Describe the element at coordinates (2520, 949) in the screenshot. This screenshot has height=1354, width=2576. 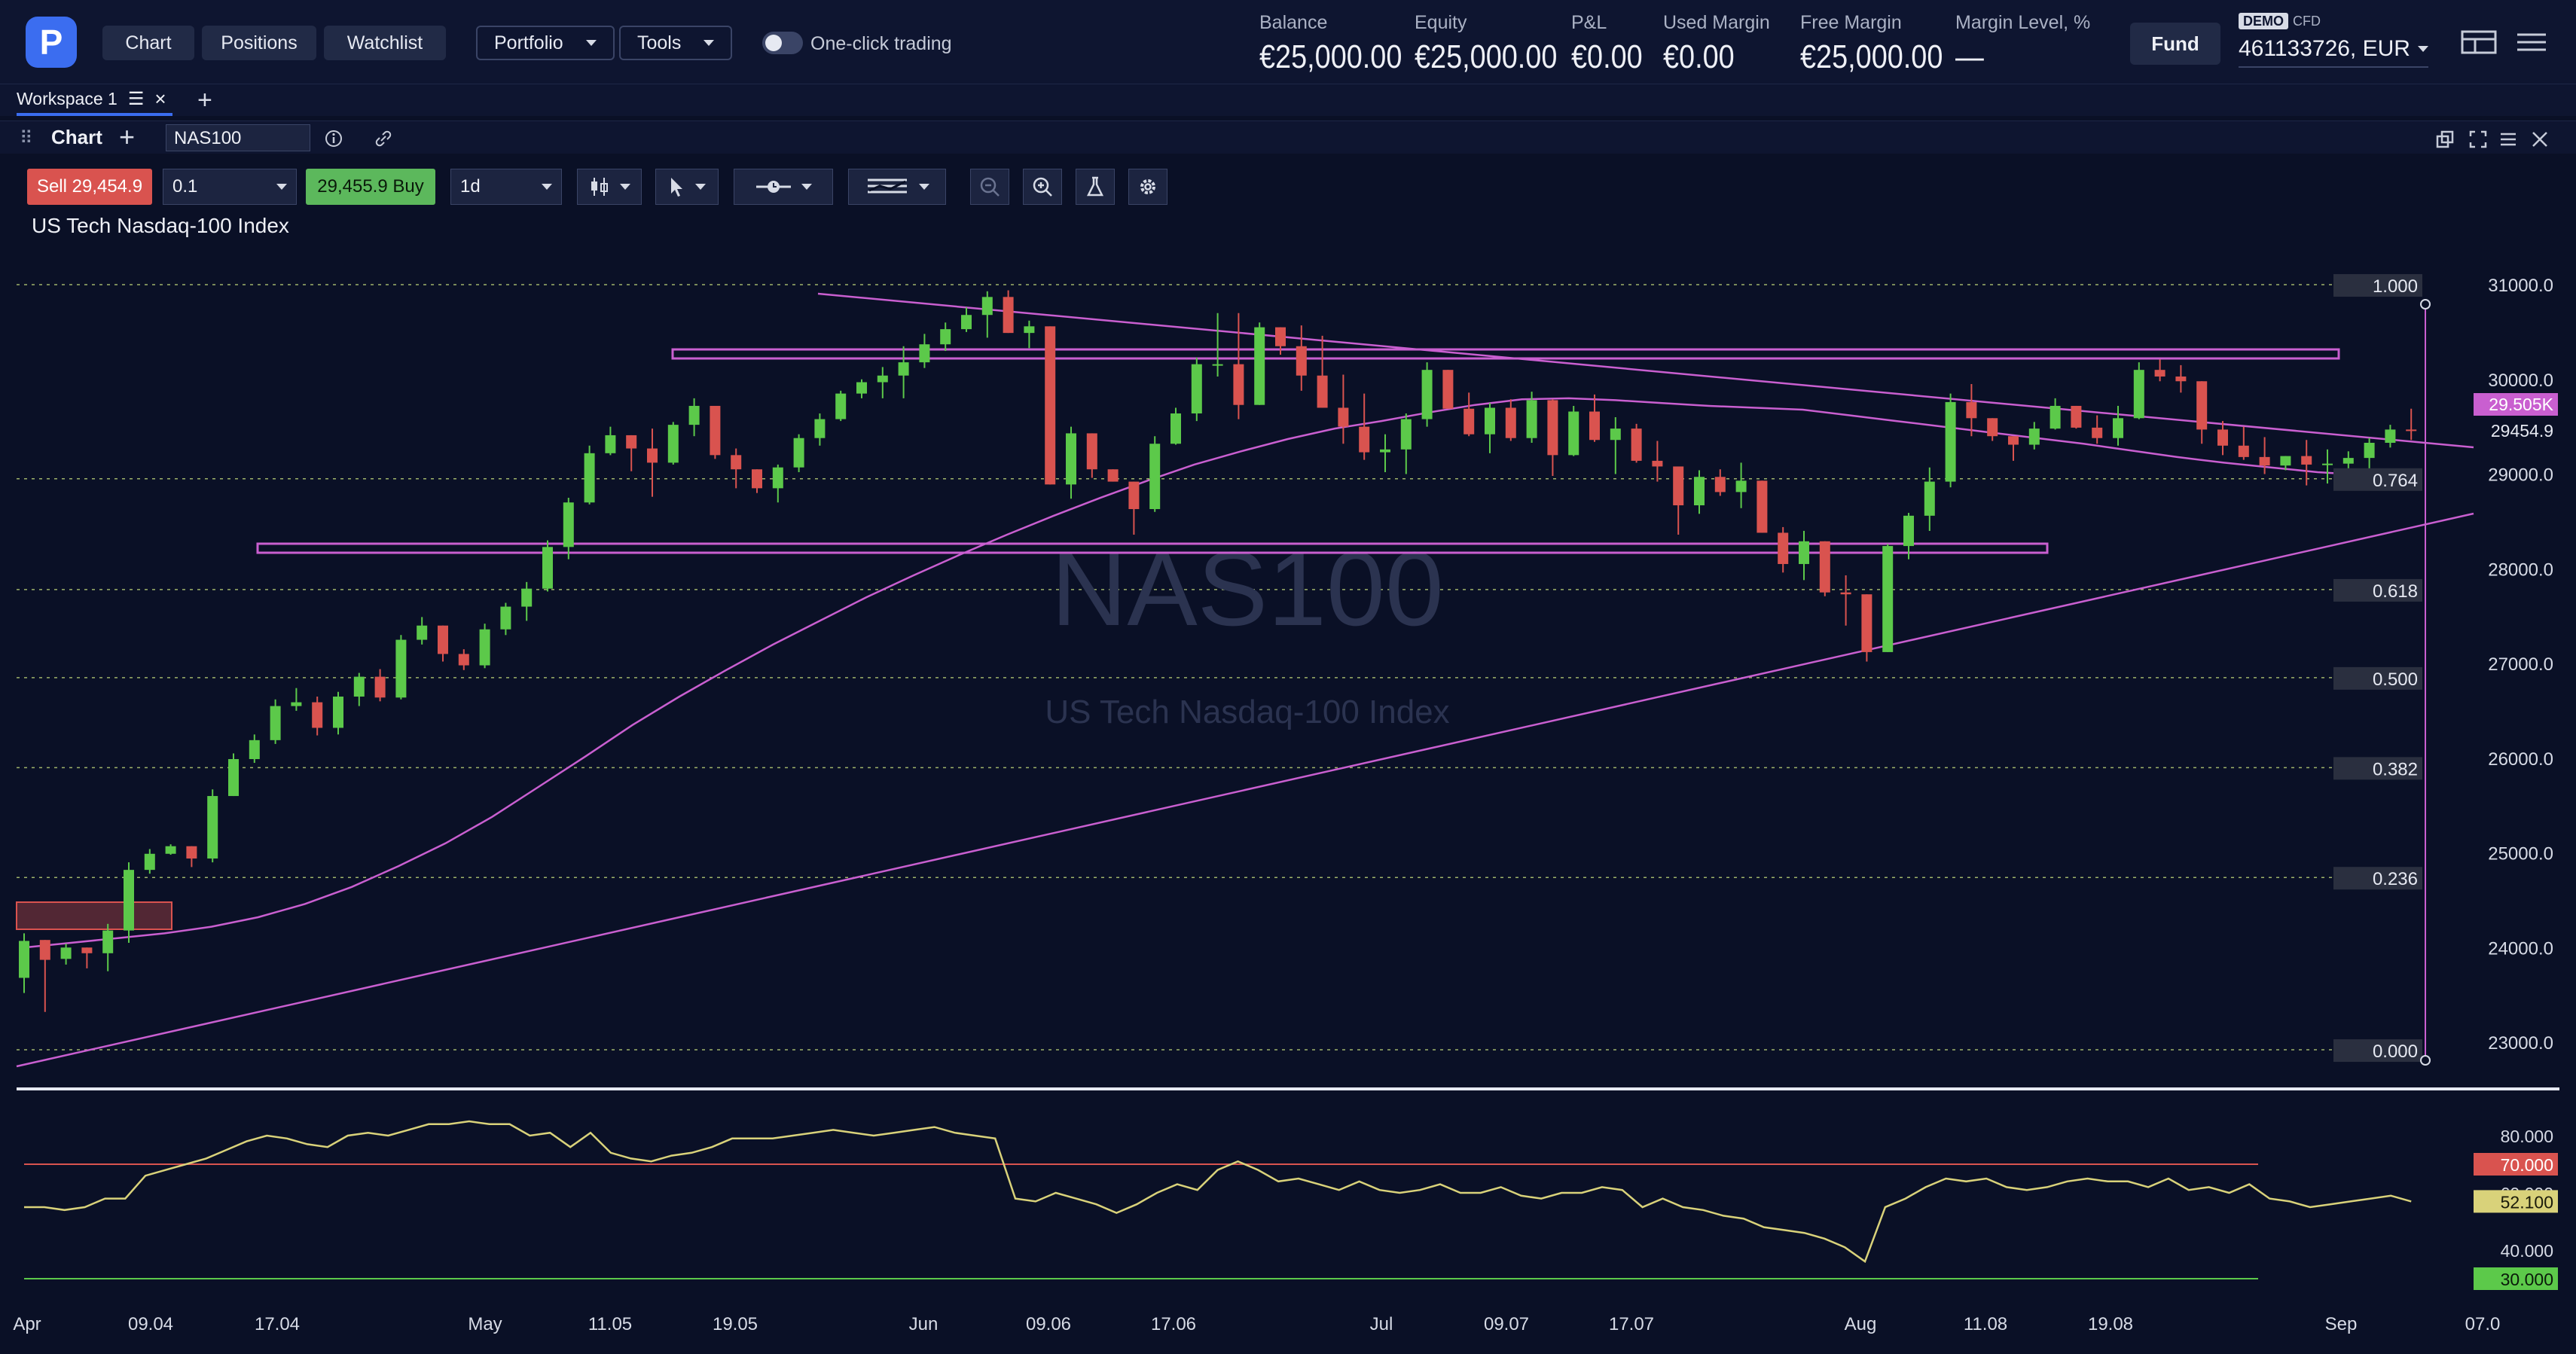
I see `price-tick-label: 24000.0` at that location.